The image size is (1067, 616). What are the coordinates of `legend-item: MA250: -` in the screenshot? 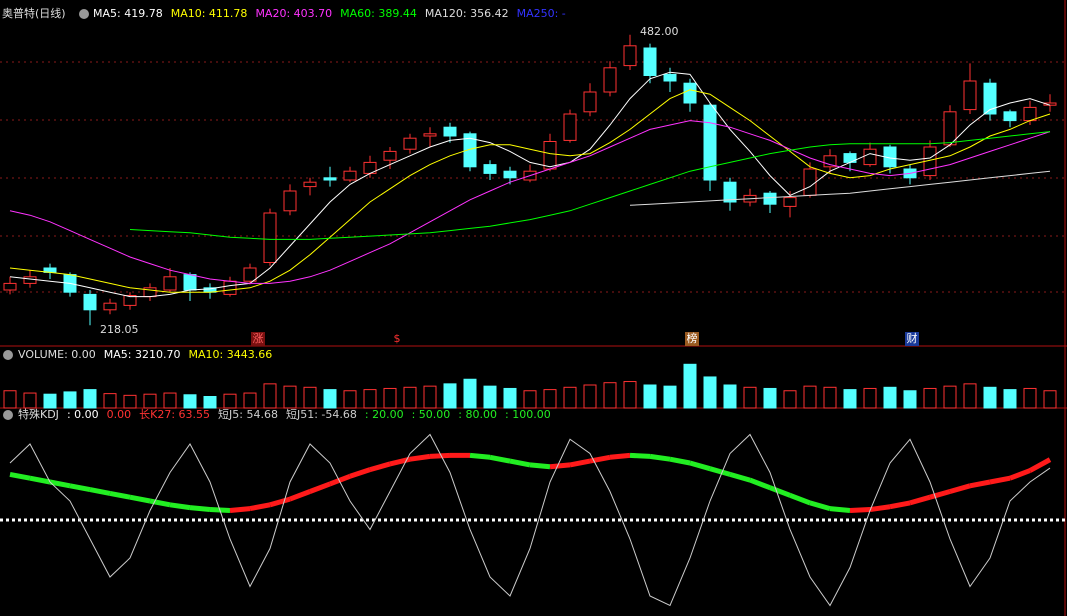 It's located at (541, 13).